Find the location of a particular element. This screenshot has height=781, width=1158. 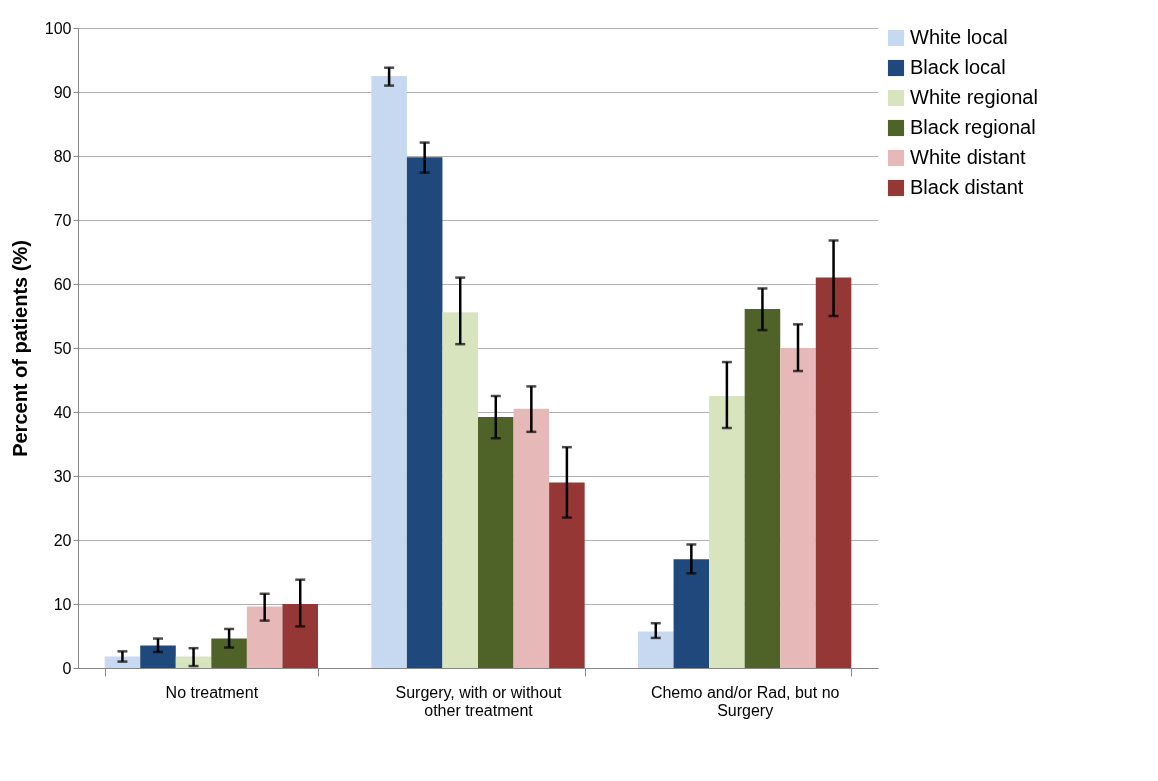

y-tick-label: 10 is located at coordinates (62, 604).